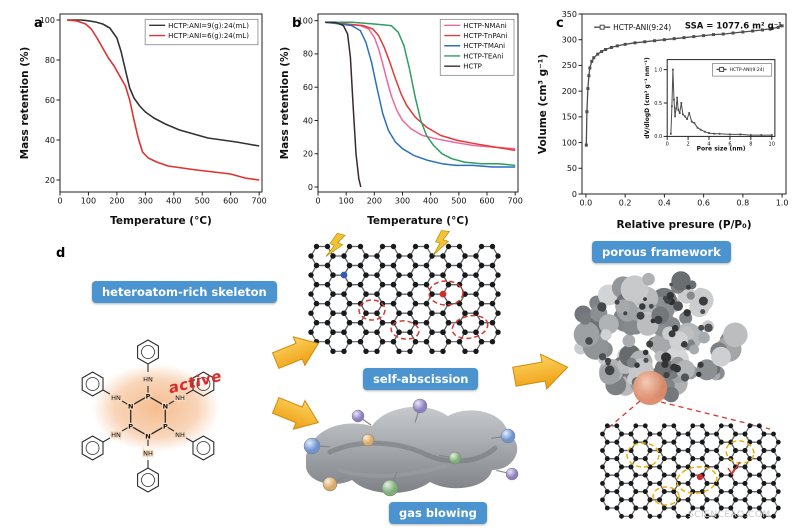 This screenshot has height=530, width=800. Describe the element at coordinates (569, 14) in the screenshot. I see `svg-text: 350` at that location.